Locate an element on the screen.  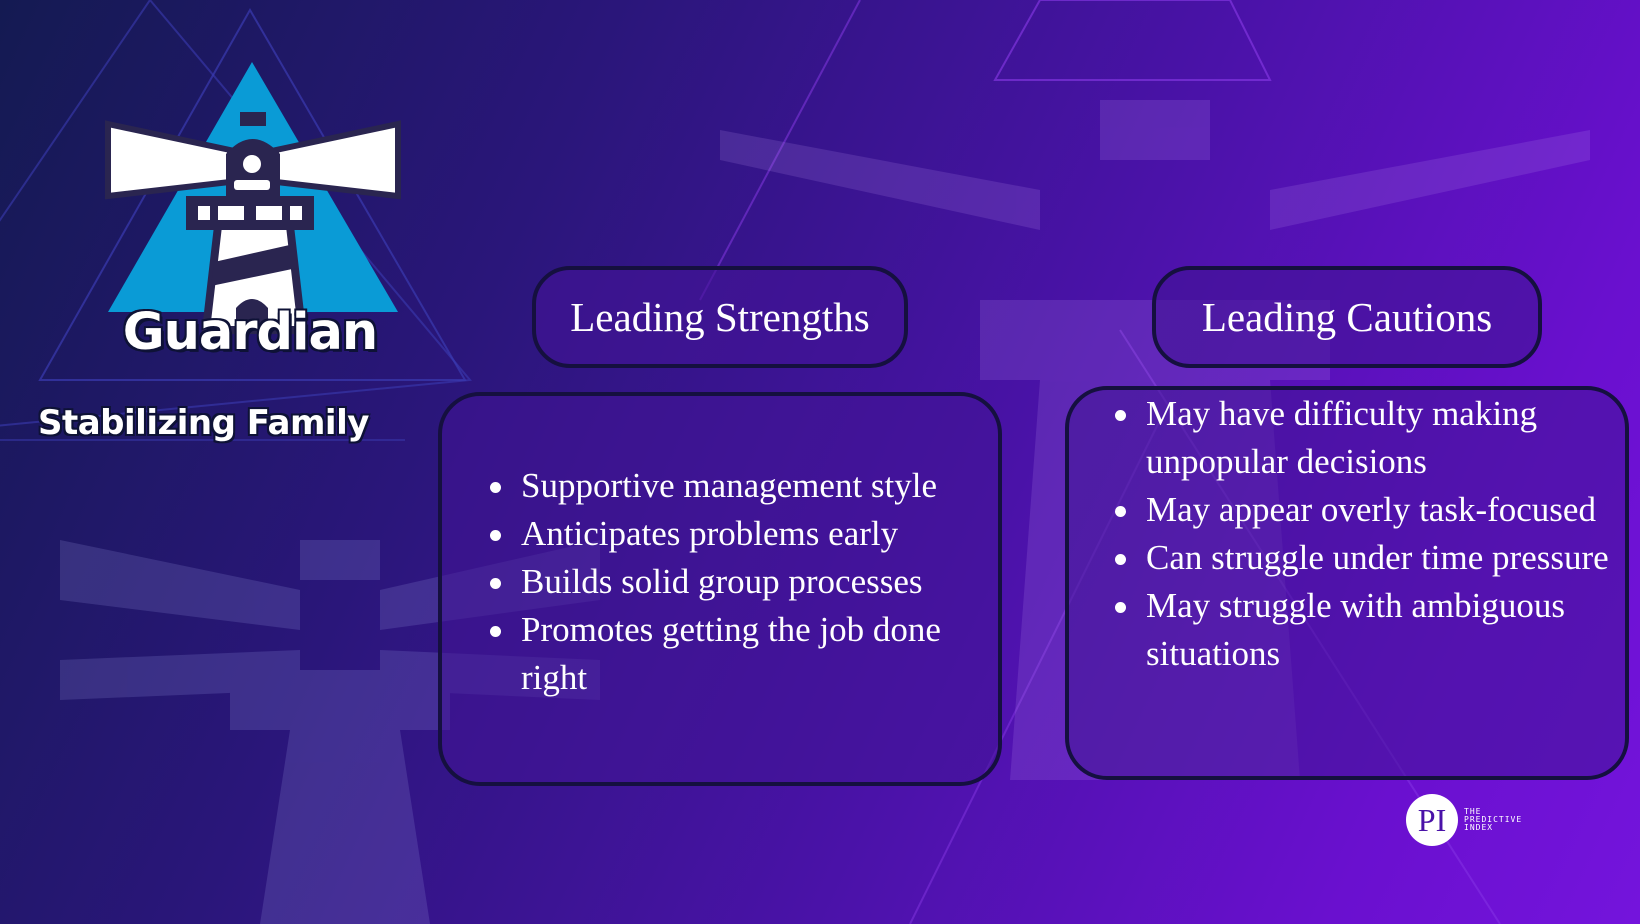
caution-item: May struggle with ambiguous situations is located at coordinates (1368, 630).